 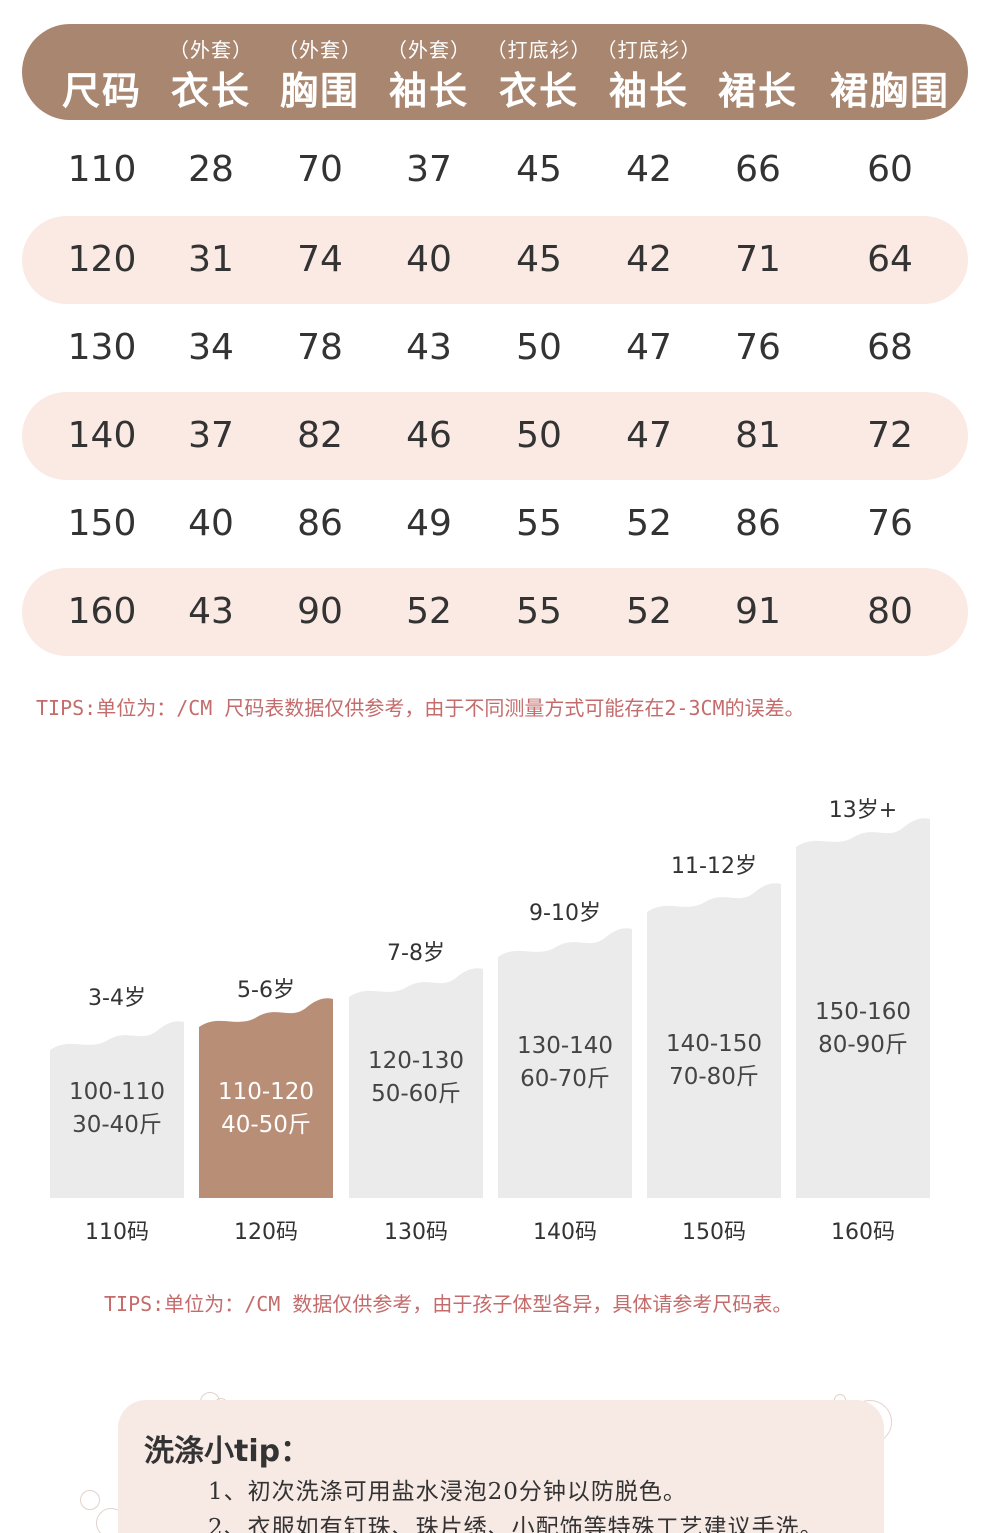 What do you see at coordinates (447, 1492) in the screenshot?
I see `washing-tip-line: 1、初次洗涤可用盐水浸泡20分钟以防脱色。` at bounding box center [447, 1492].